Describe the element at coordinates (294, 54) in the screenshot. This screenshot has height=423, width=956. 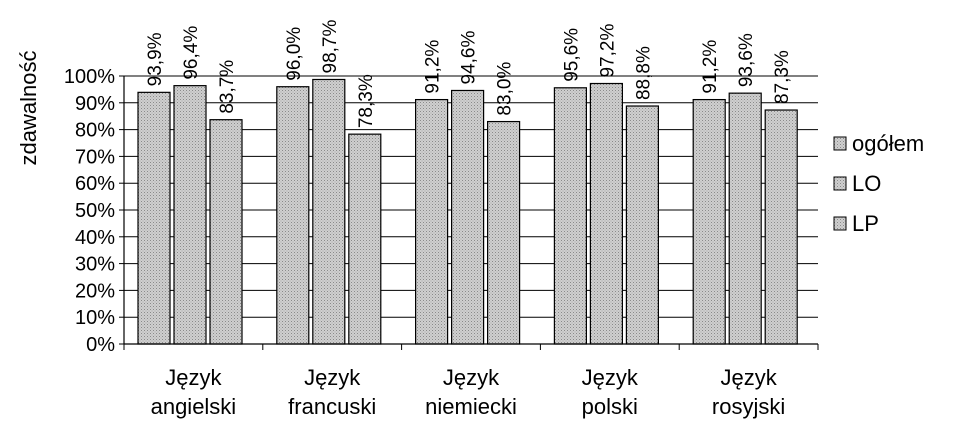
I see `data-label: 96,0%` at that location.